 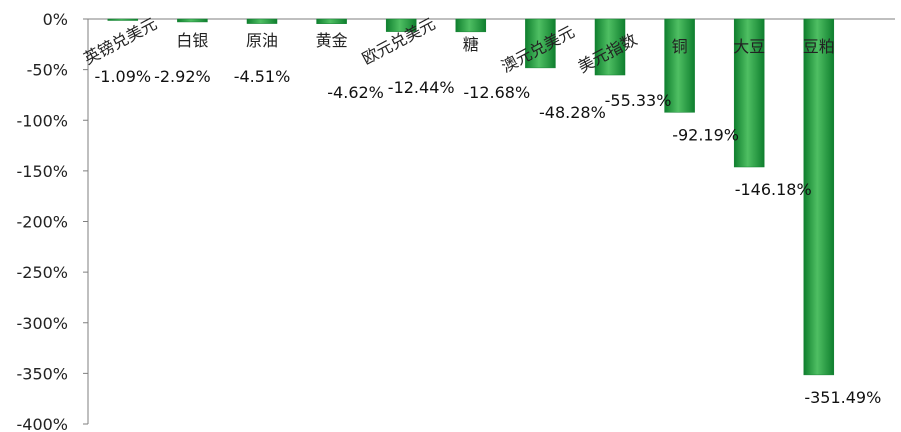 What do you see at coordinates (680, 46) in the screenshot?
I see `category-label: 铜` at bounding box center [680, 46].